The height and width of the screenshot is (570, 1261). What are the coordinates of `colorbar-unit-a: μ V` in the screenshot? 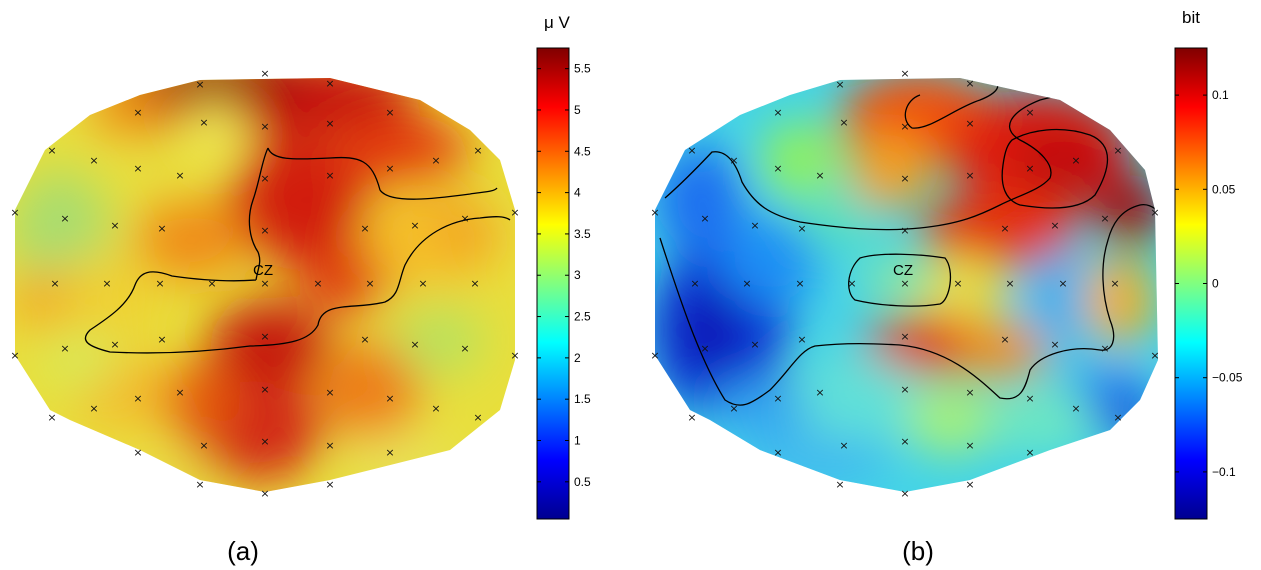 It's located at (557, 22).